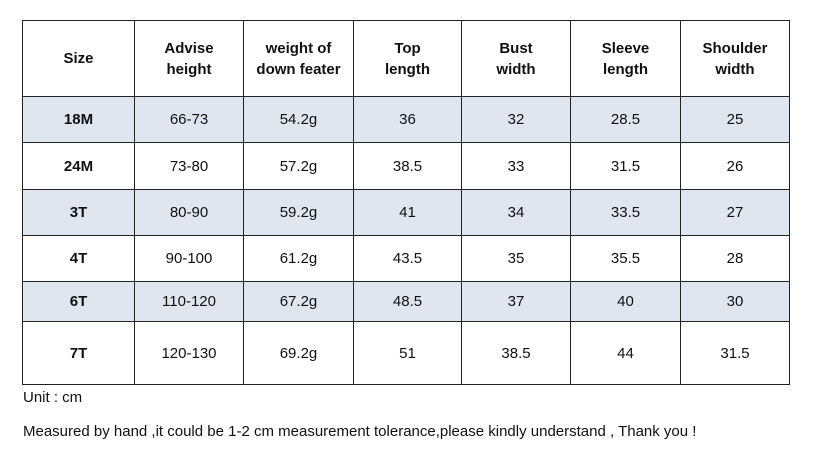  I want to click on table-row: 3T 80-90 59.2g 41 34 33.5 27, so click(406, 212).